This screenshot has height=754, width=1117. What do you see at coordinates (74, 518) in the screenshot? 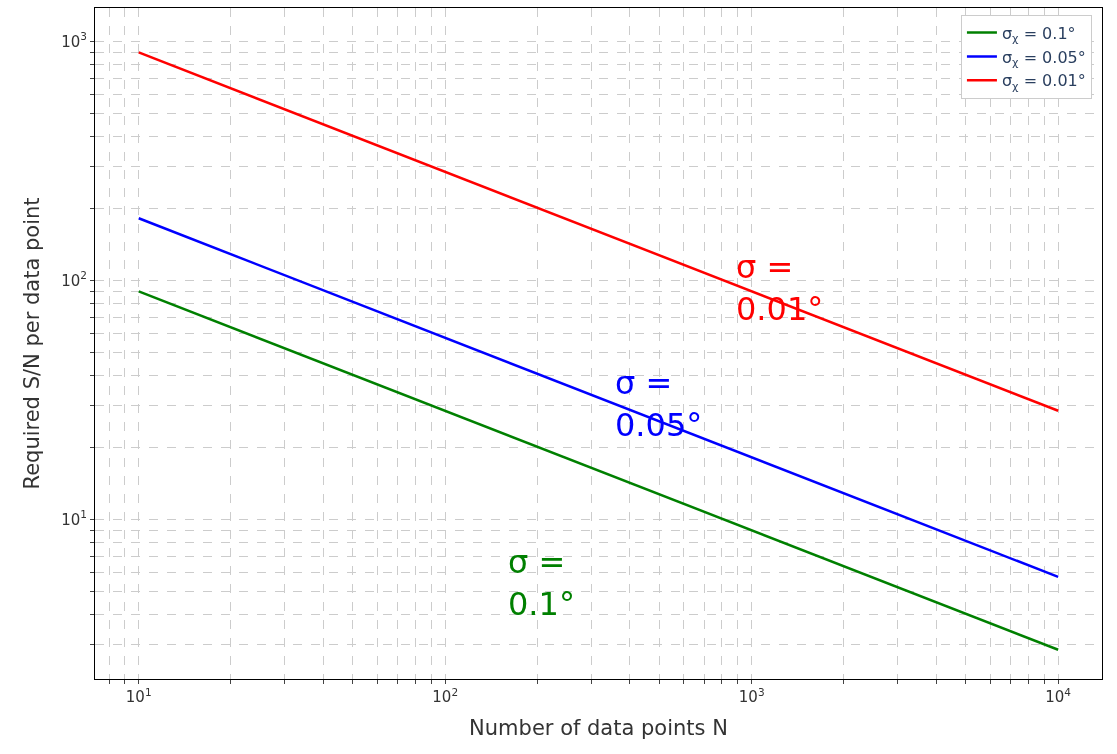
I see `y-tick-label: 10$^{1}$` at bounding box center [74, 518].